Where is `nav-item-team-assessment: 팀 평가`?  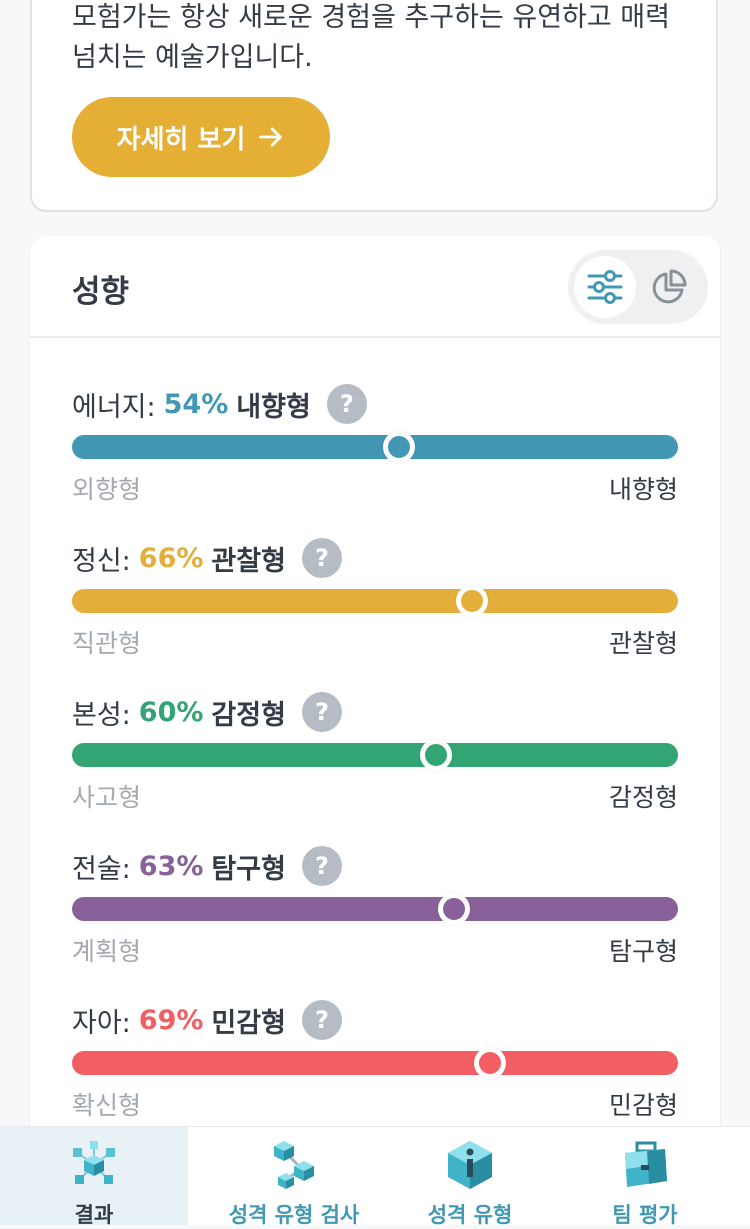 nav-item-team-assessment: 팀 평가 is located at coordinates (645, 1177).